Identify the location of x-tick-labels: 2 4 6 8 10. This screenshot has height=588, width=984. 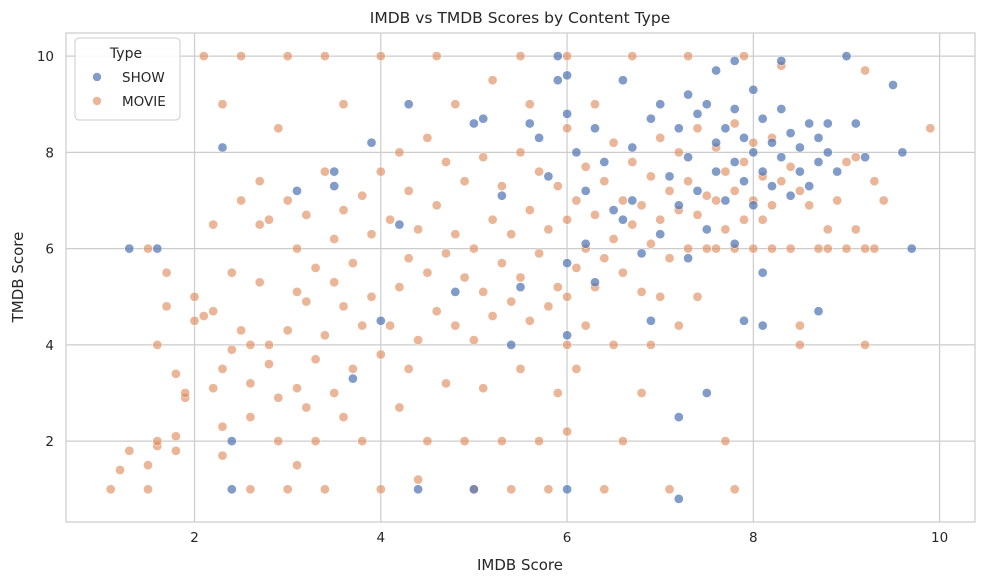
(569, 538).